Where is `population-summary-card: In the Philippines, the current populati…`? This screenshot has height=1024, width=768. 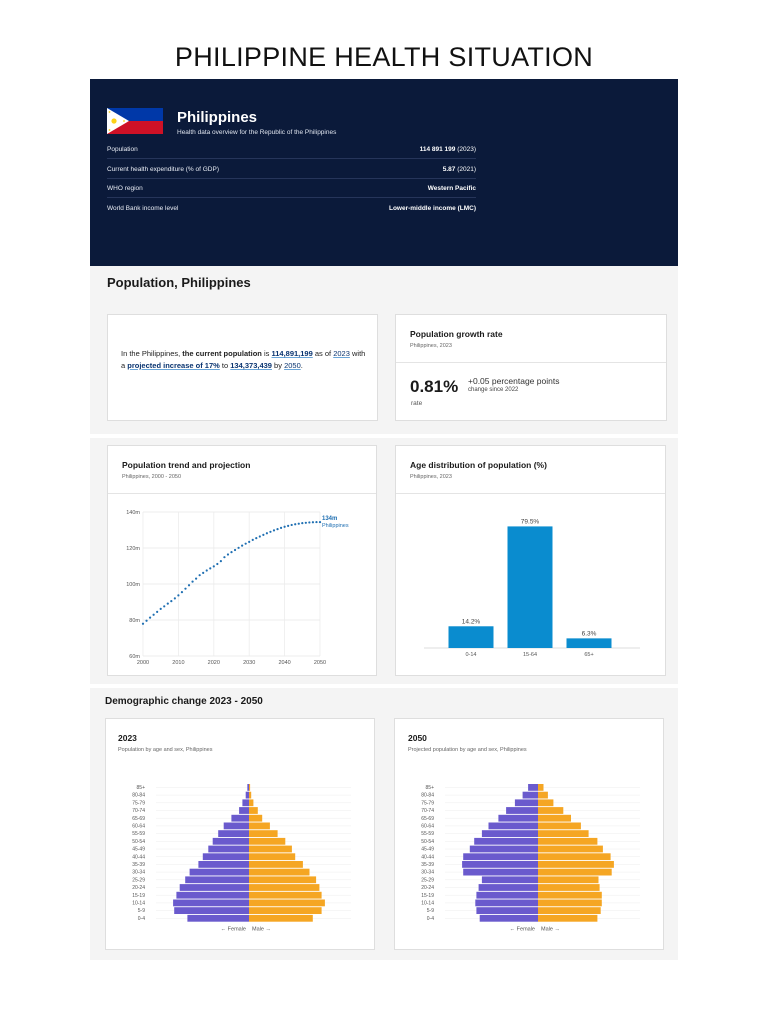 population-summary-card: In the Philippines, the current populati… is located at coordinates (242, 367).